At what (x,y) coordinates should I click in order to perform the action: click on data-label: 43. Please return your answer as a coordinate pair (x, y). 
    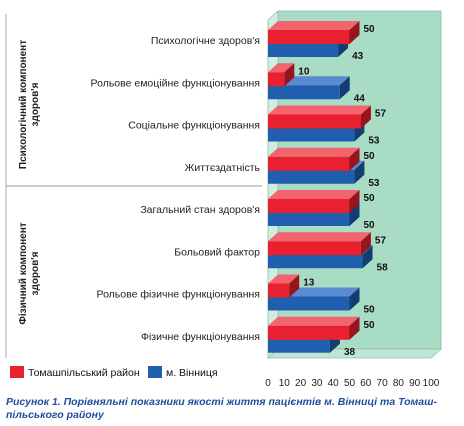
    Looking at the image, I should click on (358, 56).